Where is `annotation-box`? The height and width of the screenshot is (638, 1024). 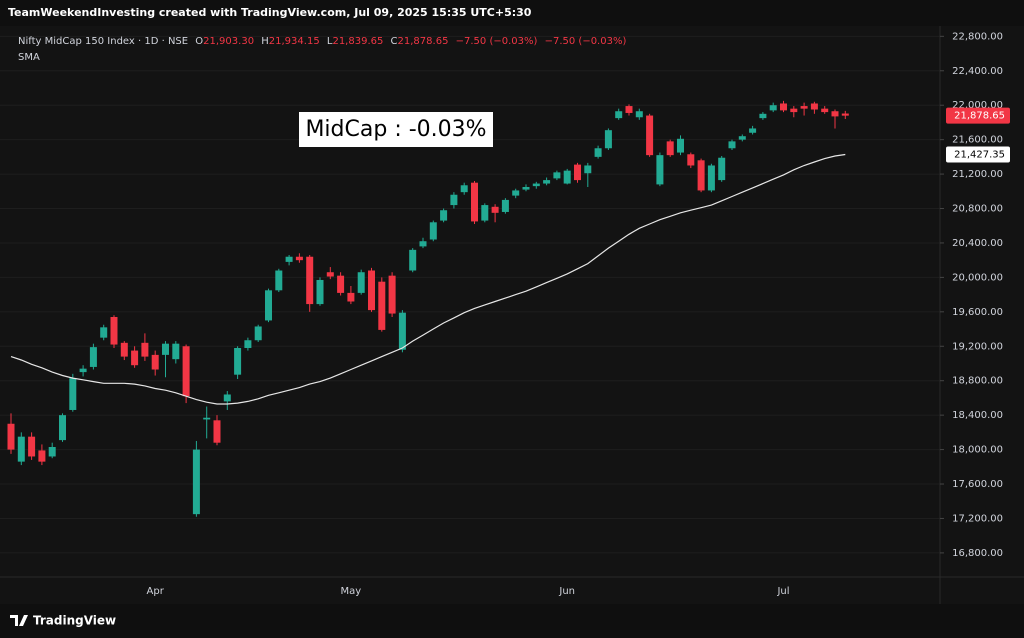
annotation-box is located at coordinates (396, 129).